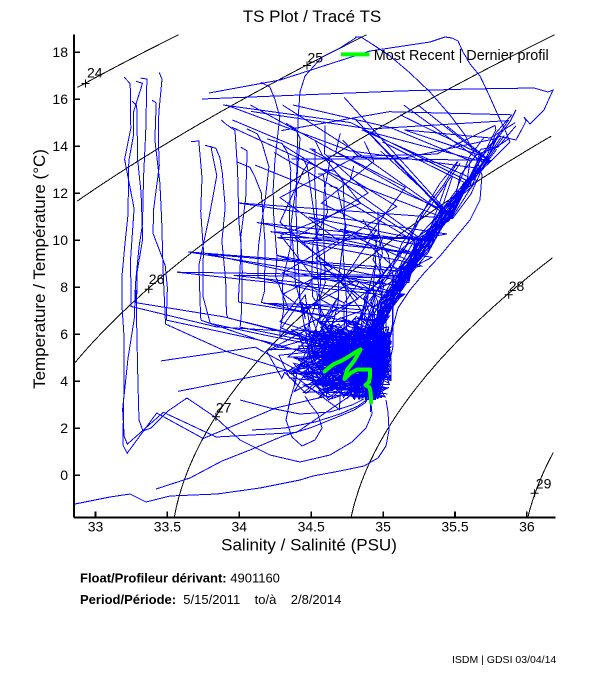  What do you see at coordinates (64, 287) in the screenshot?
I see `svg-text: 8` at bounding box center [64, 287].